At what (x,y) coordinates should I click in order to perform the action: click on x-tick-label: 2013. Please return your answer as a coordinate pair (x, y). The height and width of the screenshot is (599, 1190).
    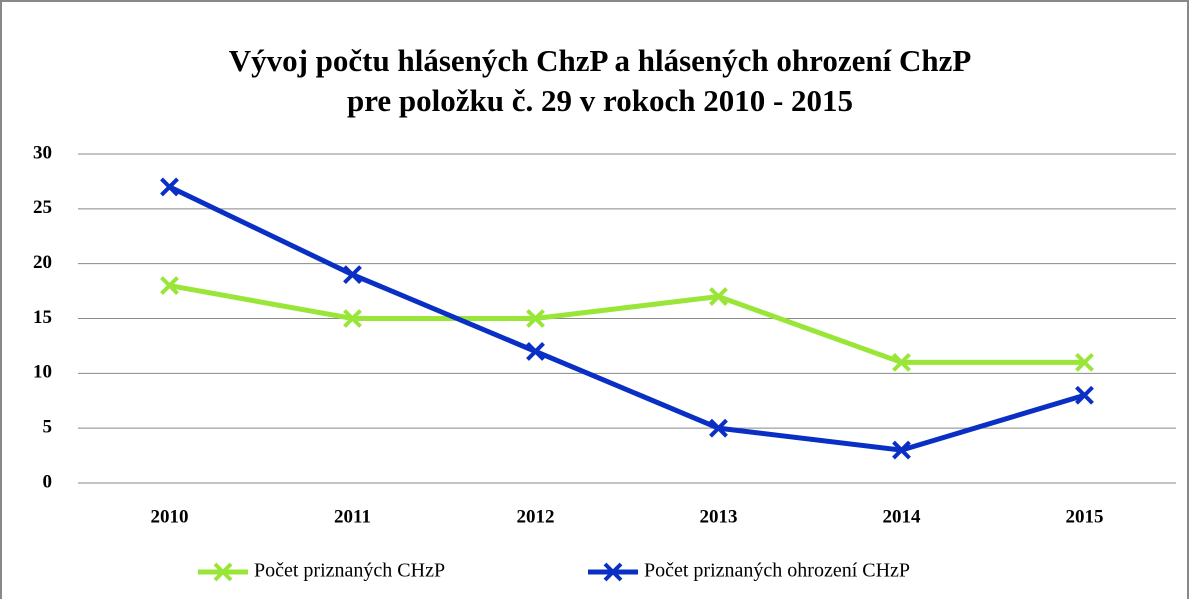
    Looking at the image, I should click on (719, 516).